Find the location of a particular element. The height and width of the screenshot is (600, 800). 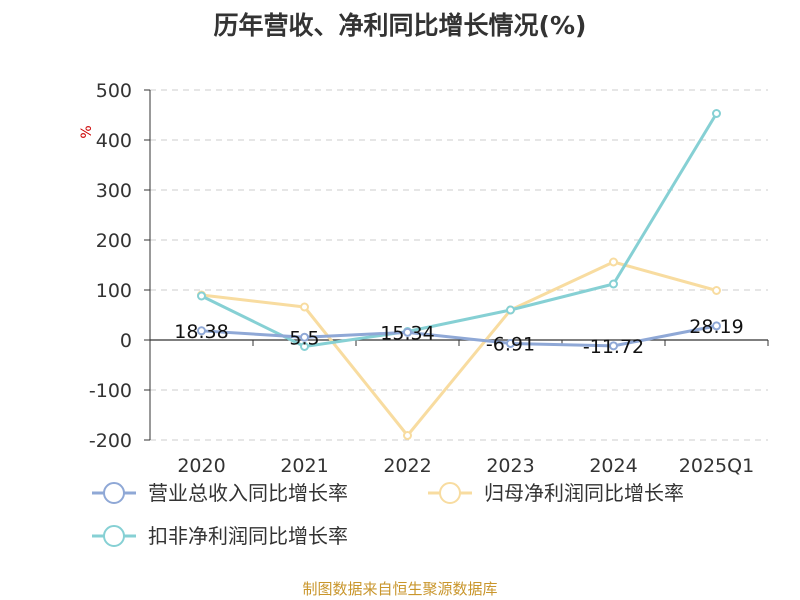

legend-label: 归母净利润同比增长率 is located at coordinates (584, 493).